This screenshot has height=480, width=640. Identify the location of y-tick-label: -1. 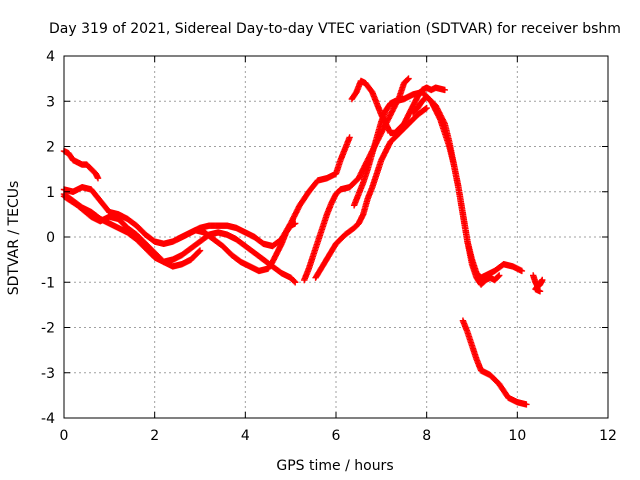
(48, 283).